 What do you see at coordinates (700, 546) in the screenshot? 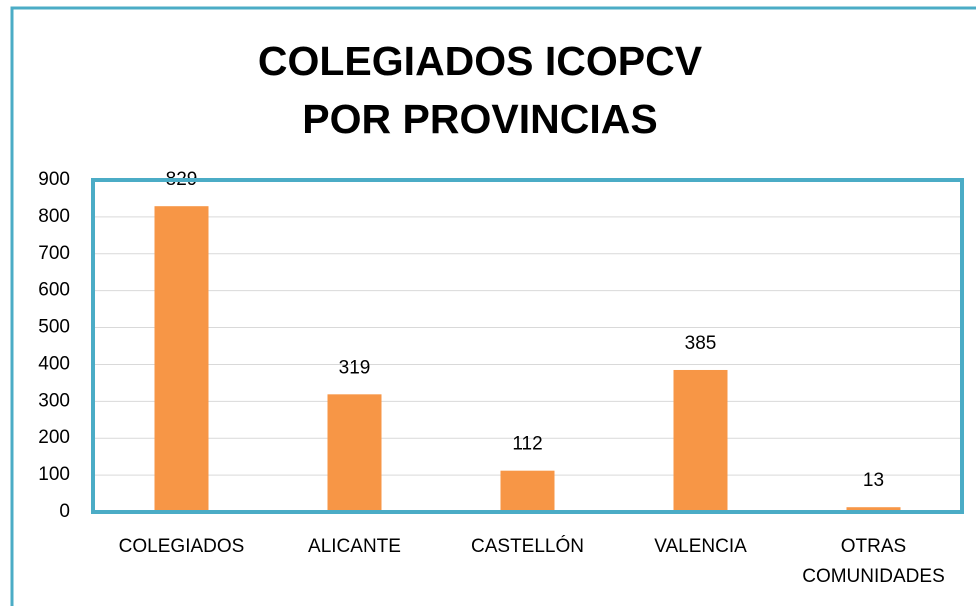
I see `x-tick-label: VALENCIA` at bounding box center [700, 546].